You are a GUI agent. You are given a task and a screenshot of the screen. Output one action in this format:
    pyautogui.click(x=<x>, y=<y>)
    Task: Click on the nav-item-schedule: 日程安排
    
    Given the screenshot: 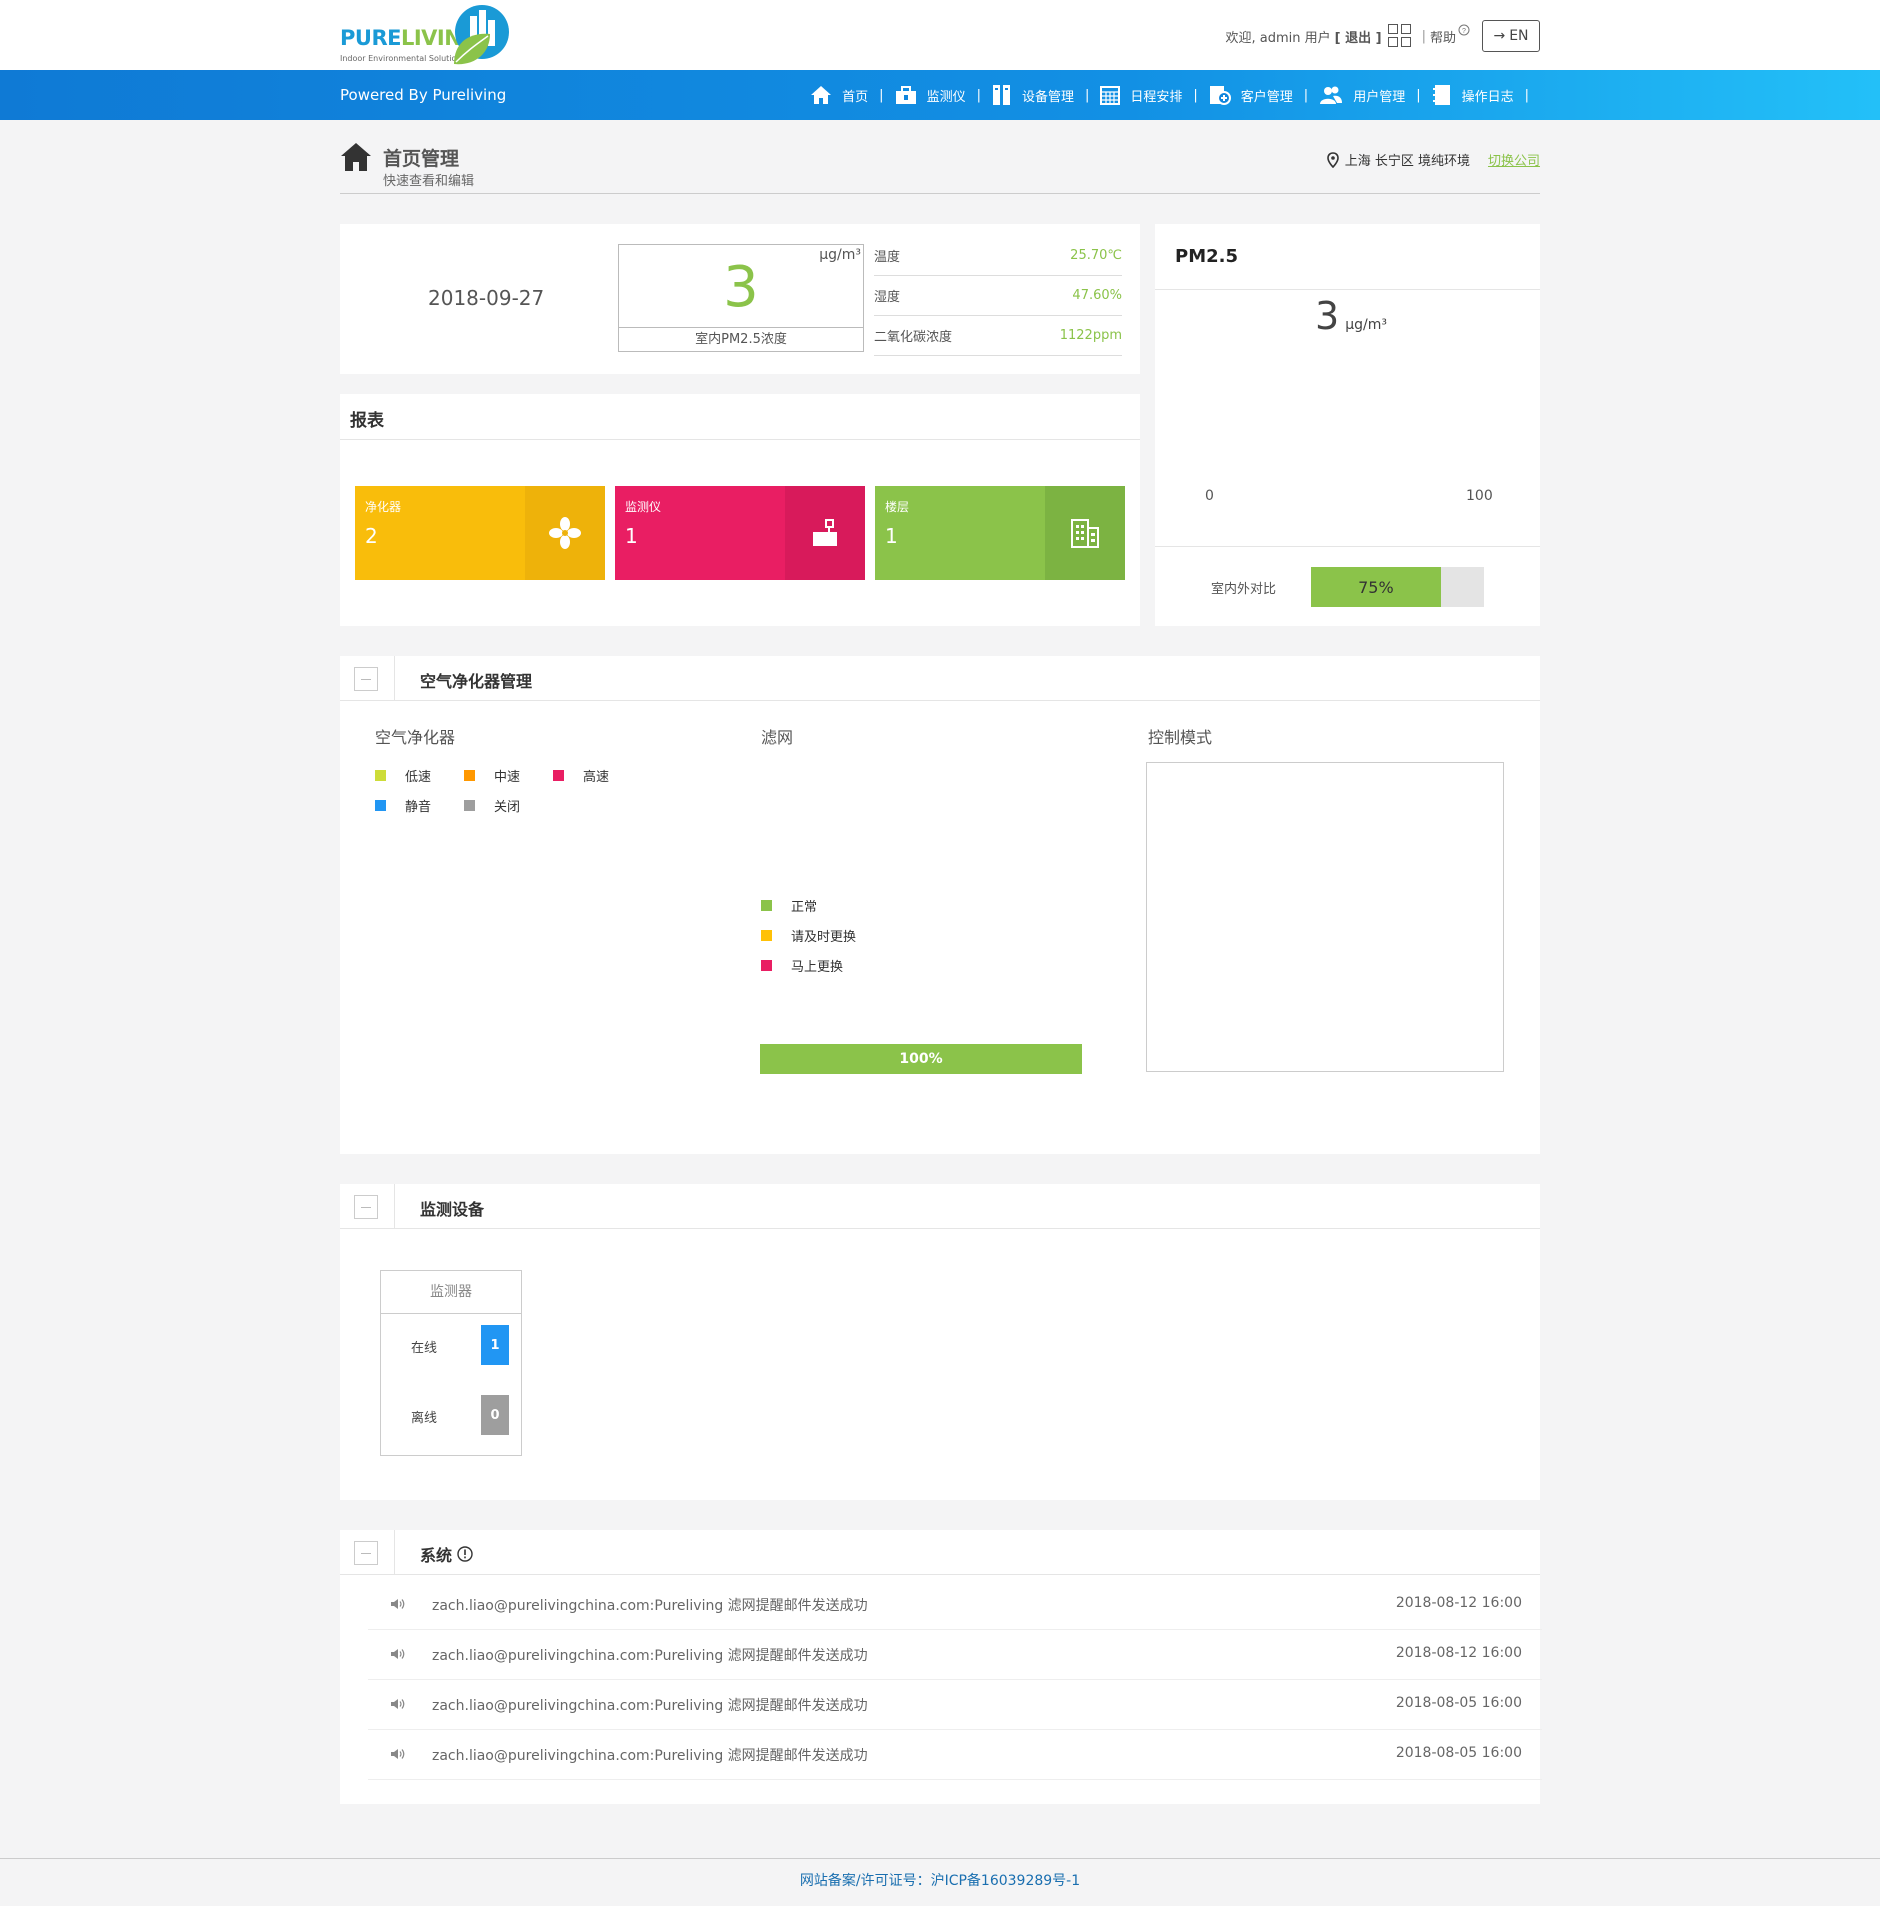 What is the action you would take?
    pyautogui.click(x=1141, y=95)
    